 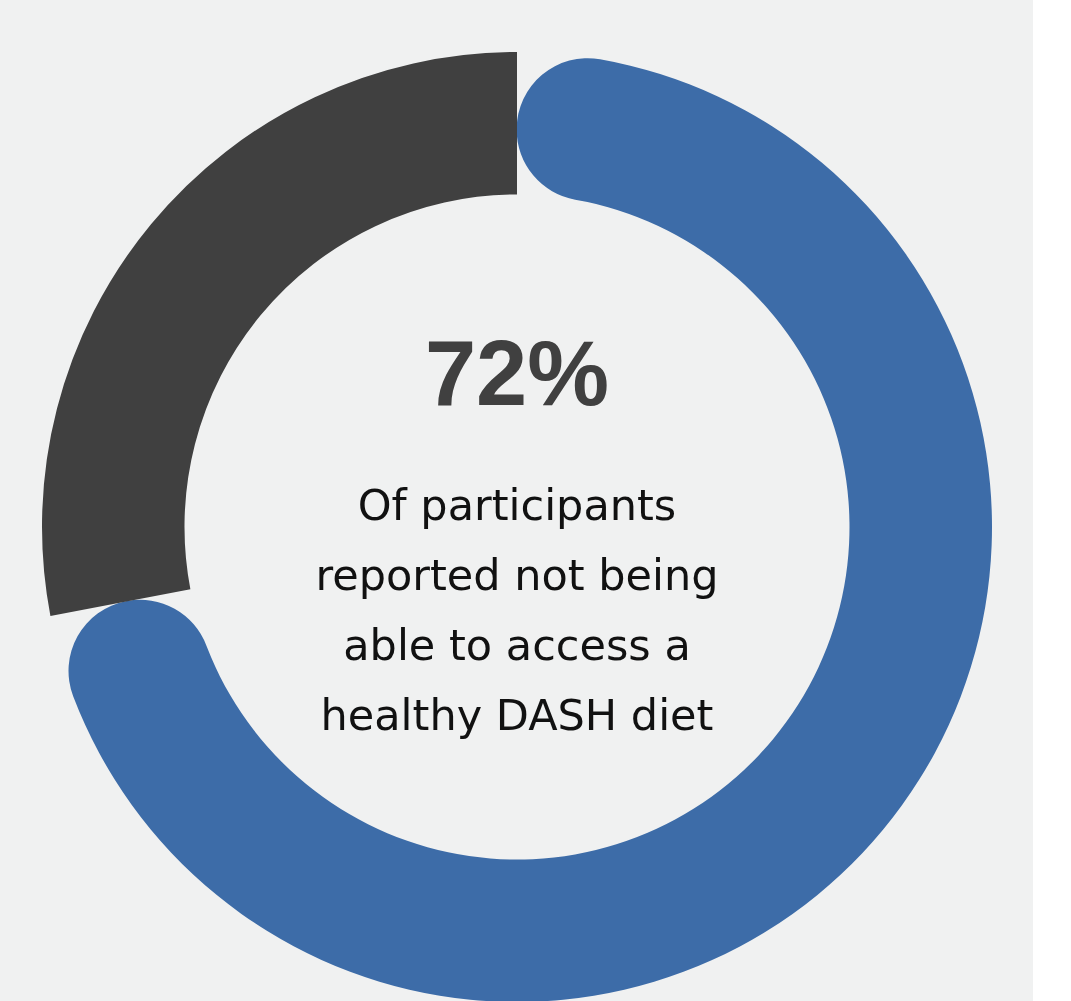 What do you see at coordinates (517, 610) in the screenshot?
I see `text: Of participants reported not being able to access a healthy DASH diet` at bounding box center [517, 610].